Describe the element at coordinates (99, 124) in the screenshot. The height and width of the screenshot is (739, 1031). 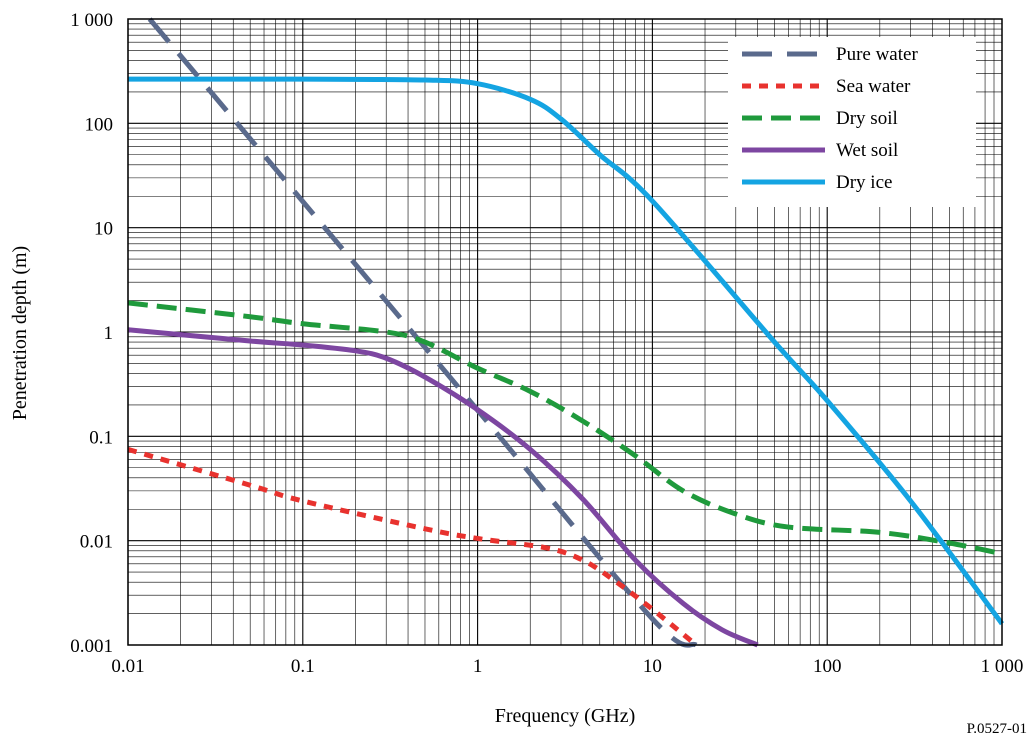
I see `y-tick-label: 100` at that location.